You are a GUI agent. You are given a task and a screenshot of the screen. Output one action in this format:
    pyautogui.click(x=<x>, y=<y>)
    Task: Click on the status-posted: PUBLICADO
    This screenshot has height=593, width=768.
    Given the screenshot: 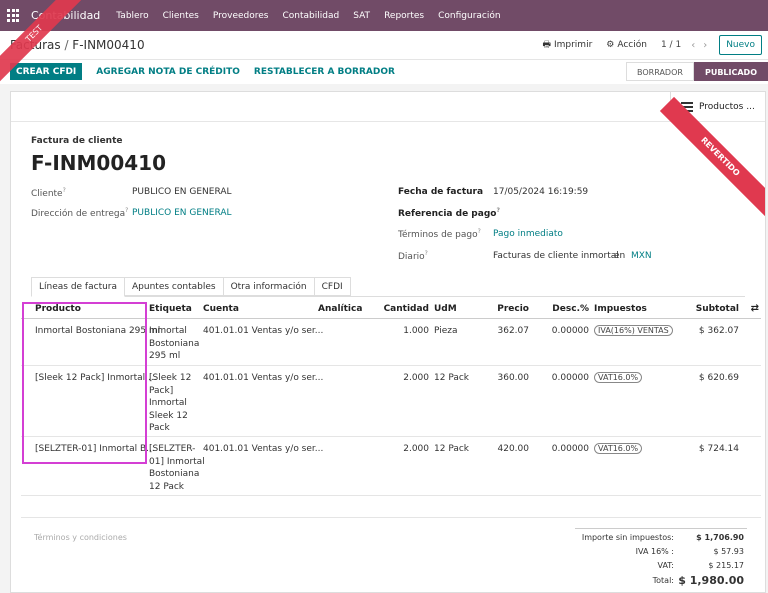 What is the action you would take?
    pyautogui.click(x=730, y=71)
    